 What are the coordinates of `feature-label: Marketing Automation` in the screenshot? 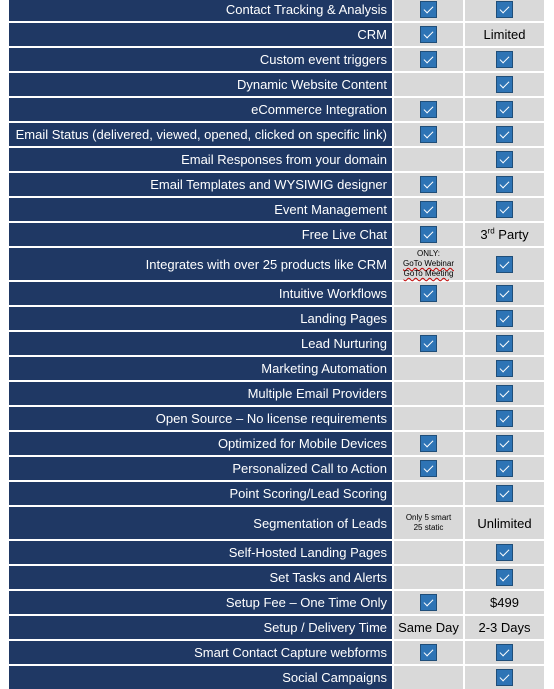 It's located at (200, 368).